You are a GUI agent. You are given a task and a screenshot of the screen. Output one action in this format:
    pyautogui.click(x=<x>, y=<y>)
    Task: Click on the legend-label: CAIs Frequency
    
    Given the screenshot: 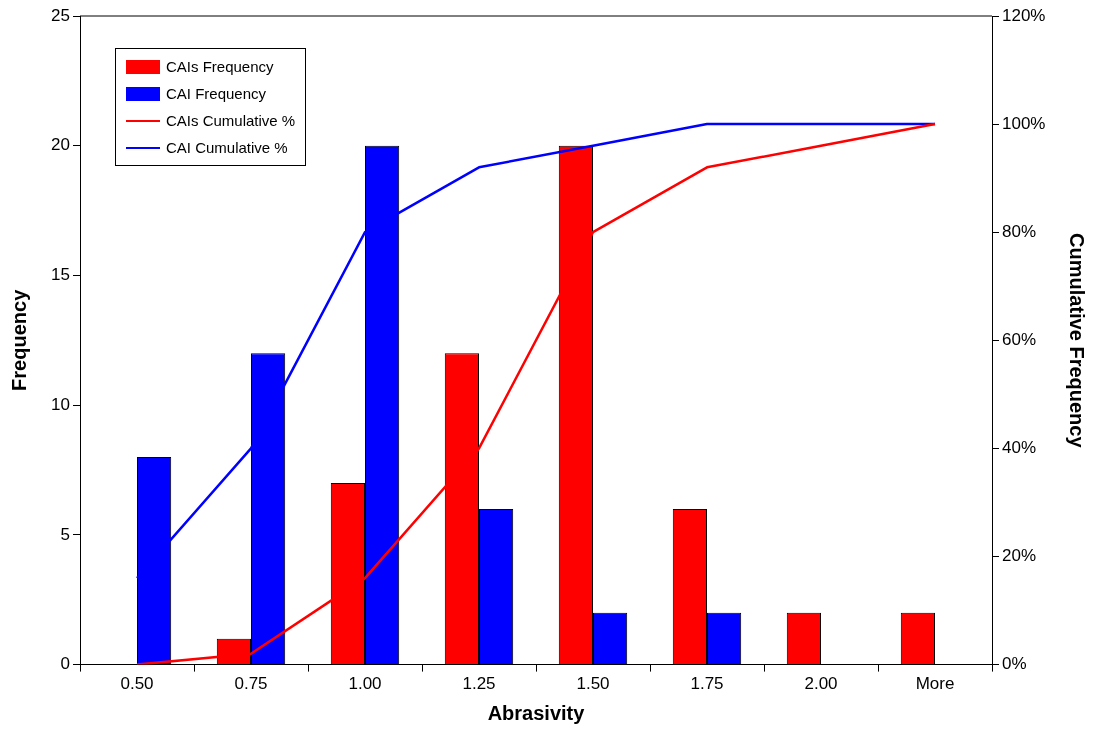 What is the action you would take?
    pyautogui.click(x=220, y=66)
    